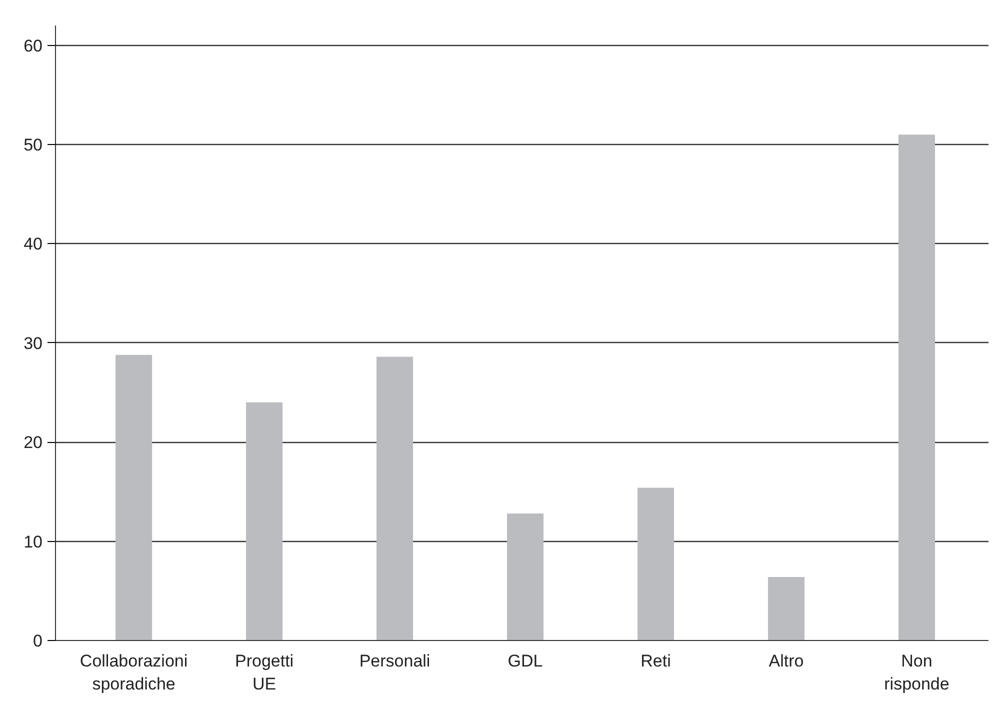 The height and width of the screenshot is (710, 998). I want to click on x-tick-label: GDL, so click(525, 661).